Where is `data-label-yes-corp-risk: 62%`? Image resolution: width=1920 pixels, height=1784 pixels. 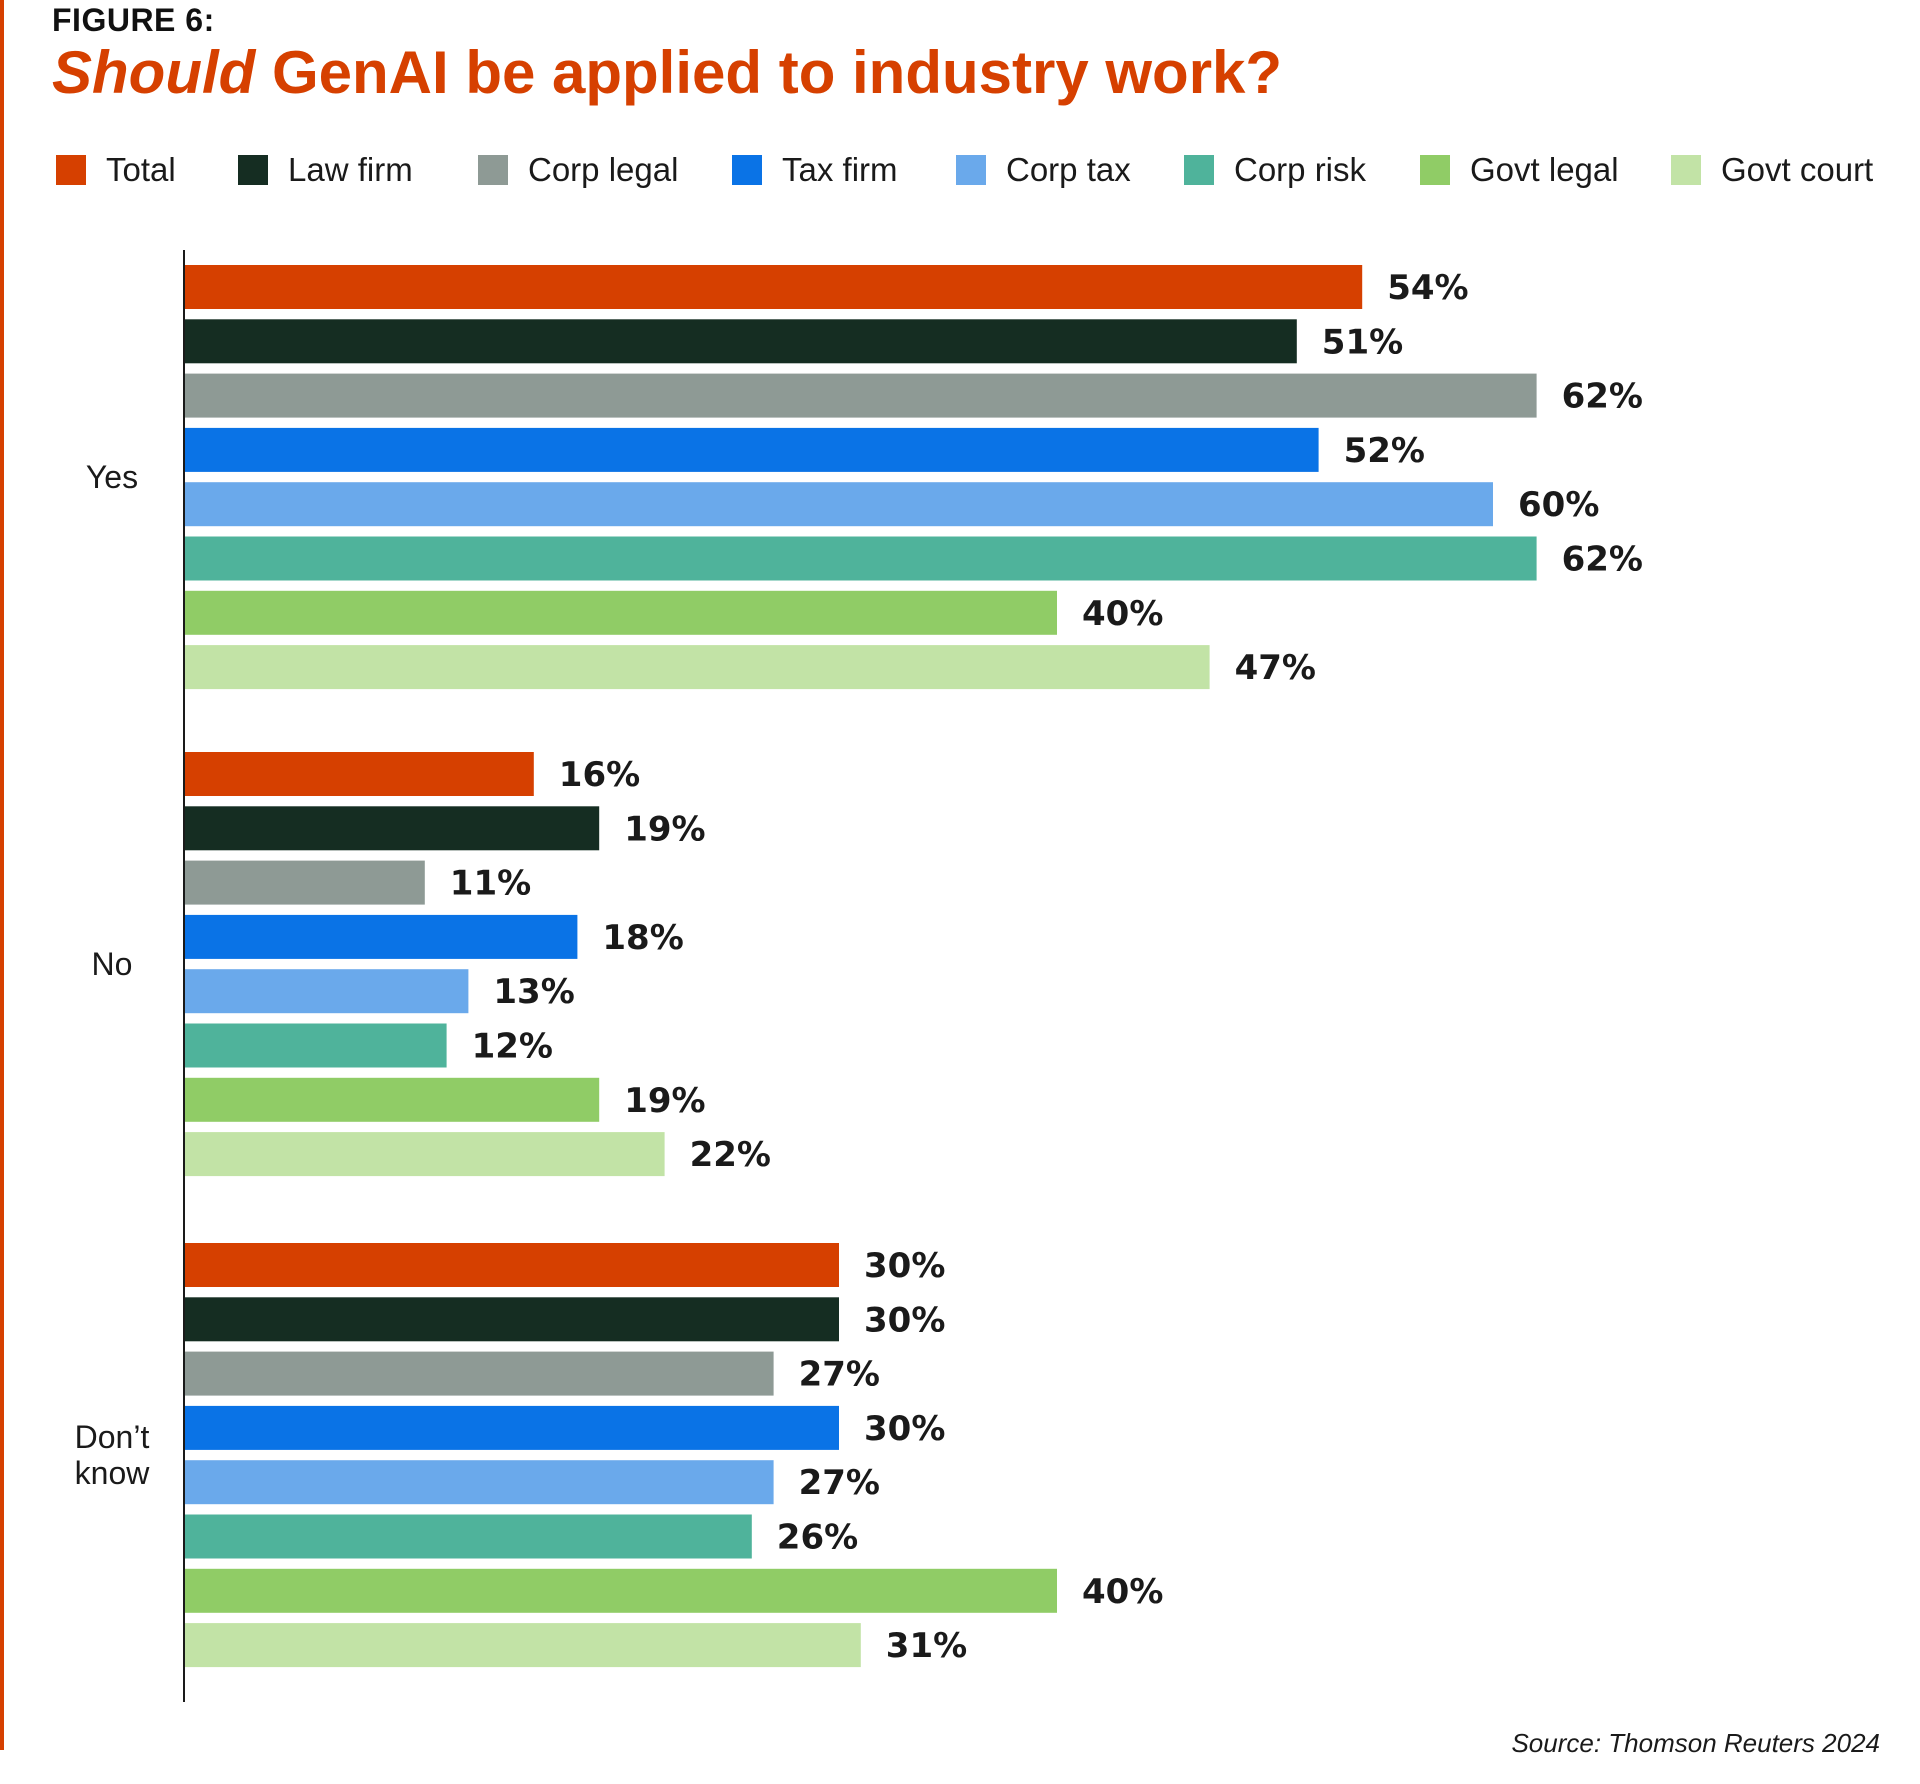 data-label-yes-corp-risk: 62% is located at coordinates (1602, 560).